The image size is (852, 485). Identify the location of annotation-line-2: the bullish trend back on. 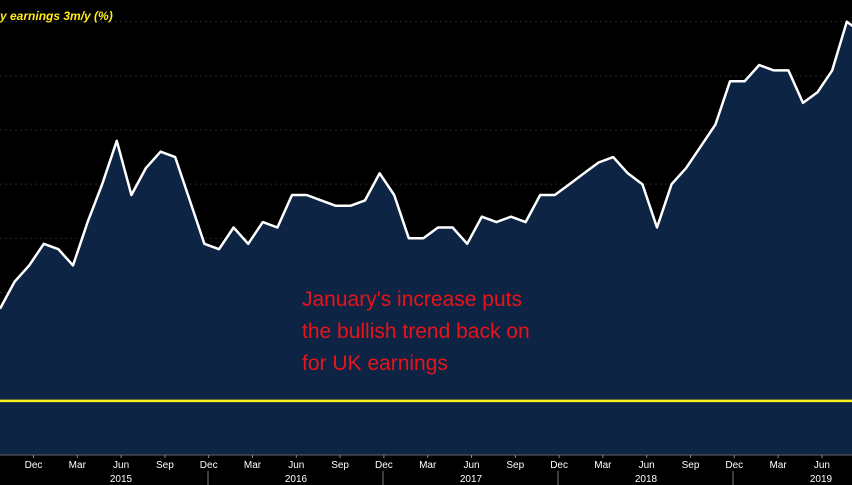
(416, 331).